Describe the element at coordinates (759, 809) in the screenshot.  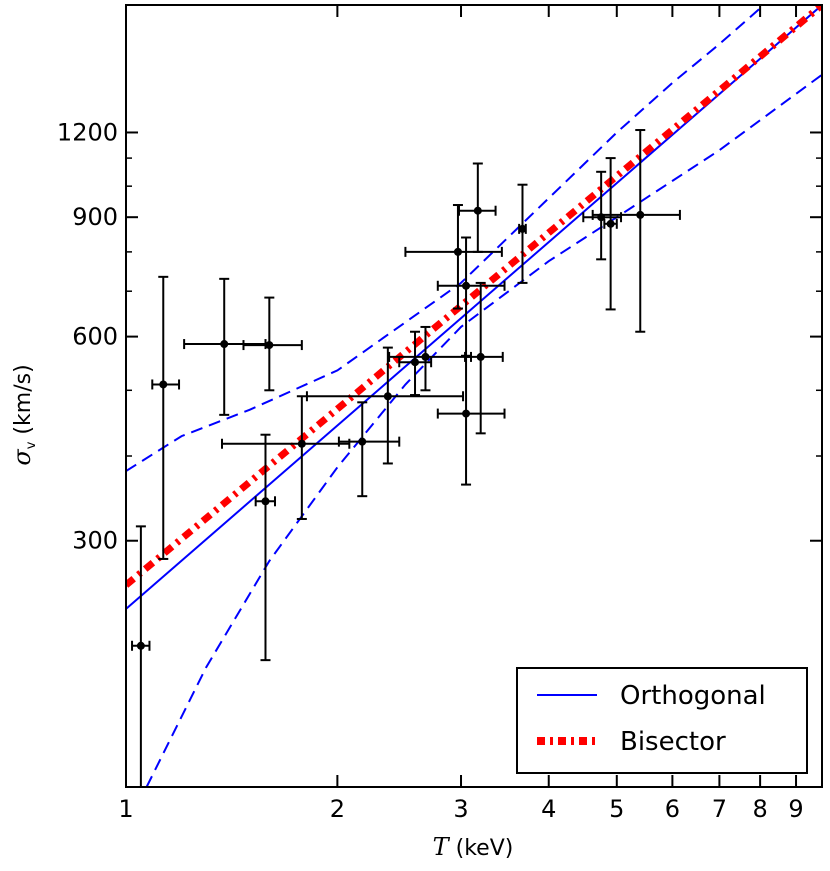
I see `x-tick-label: 8` at that location.